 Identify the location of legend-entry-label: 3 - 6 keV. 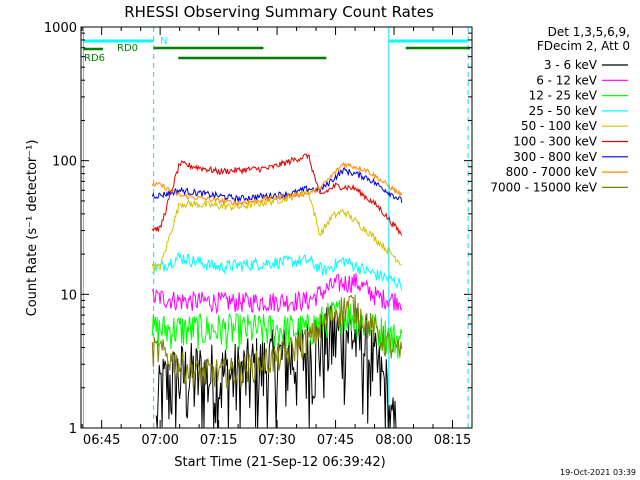
(571, 65).